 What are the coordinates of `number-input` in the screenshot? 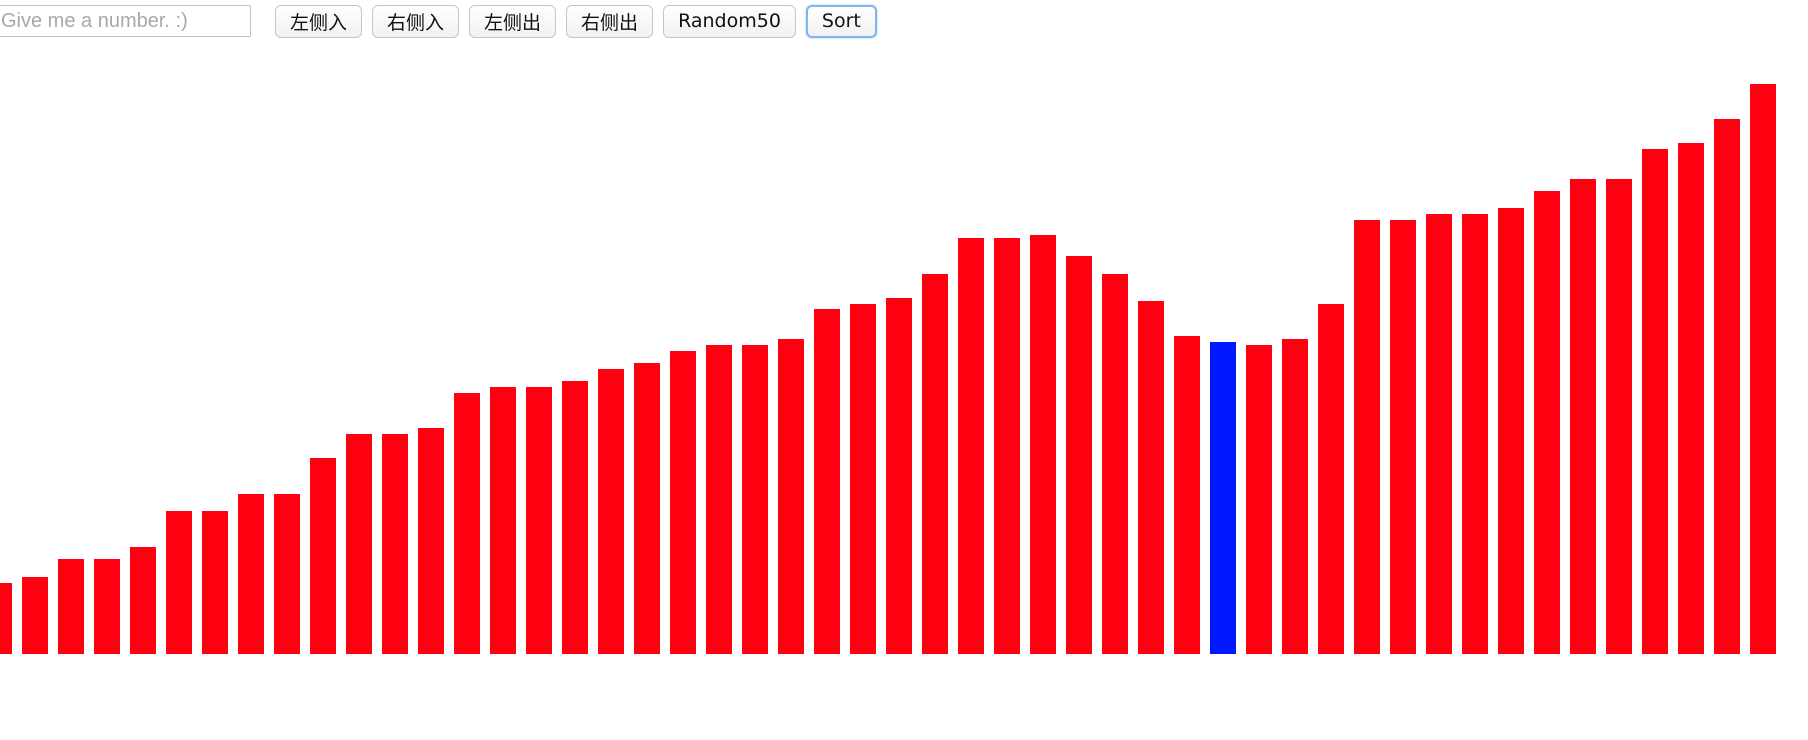 It's located at (125, 21).